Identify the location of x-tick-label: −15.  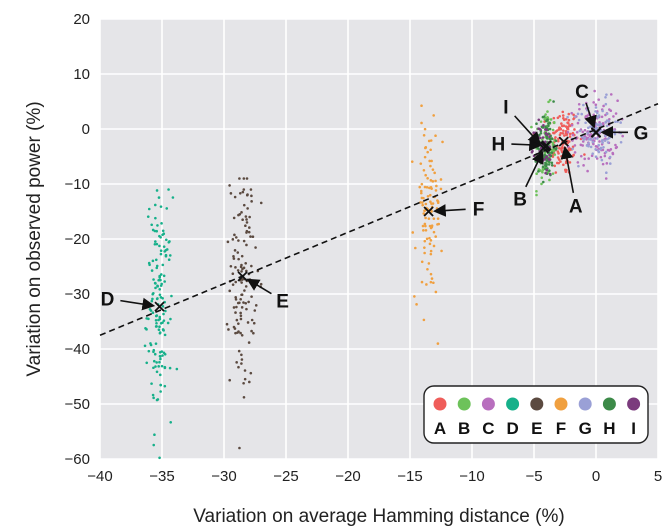
(409, 476).